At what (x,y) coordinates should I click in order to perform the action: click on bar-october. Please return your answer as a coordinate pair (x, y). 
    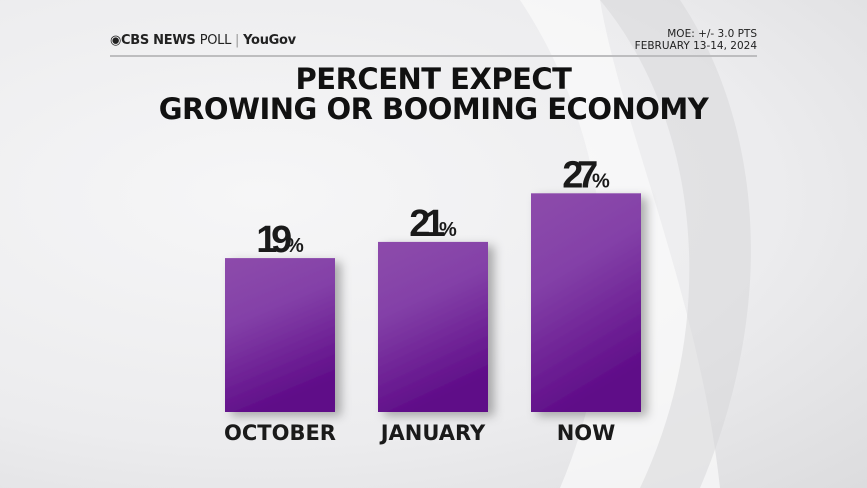
    Looking at the image, I should click on (280, 335).